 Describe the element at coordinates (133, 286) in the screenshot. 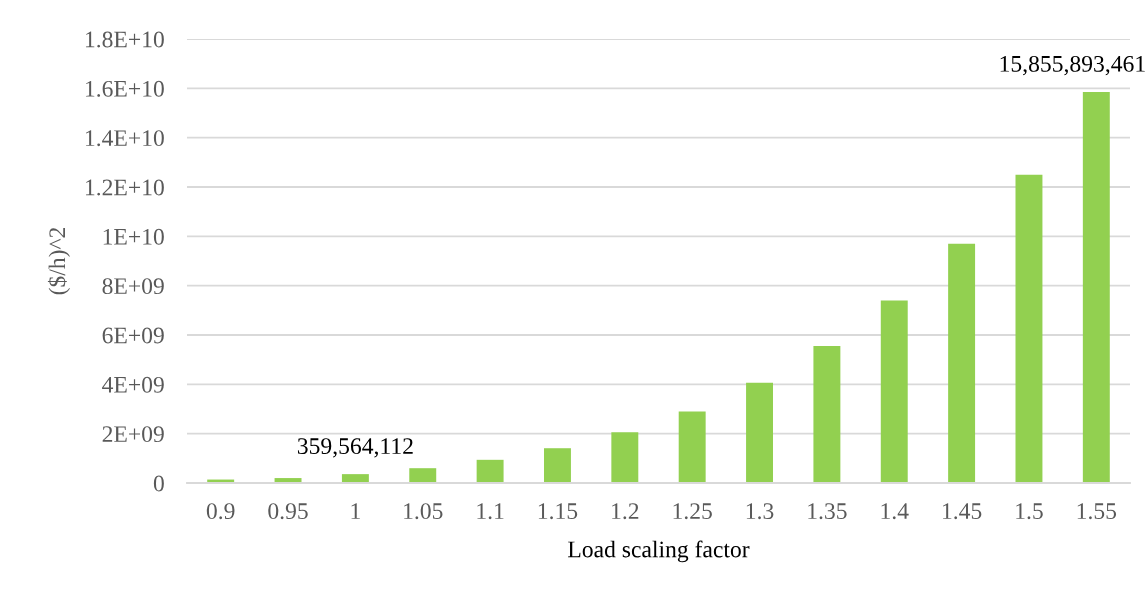

I see `y-tick-label: 8E+09` at that location.